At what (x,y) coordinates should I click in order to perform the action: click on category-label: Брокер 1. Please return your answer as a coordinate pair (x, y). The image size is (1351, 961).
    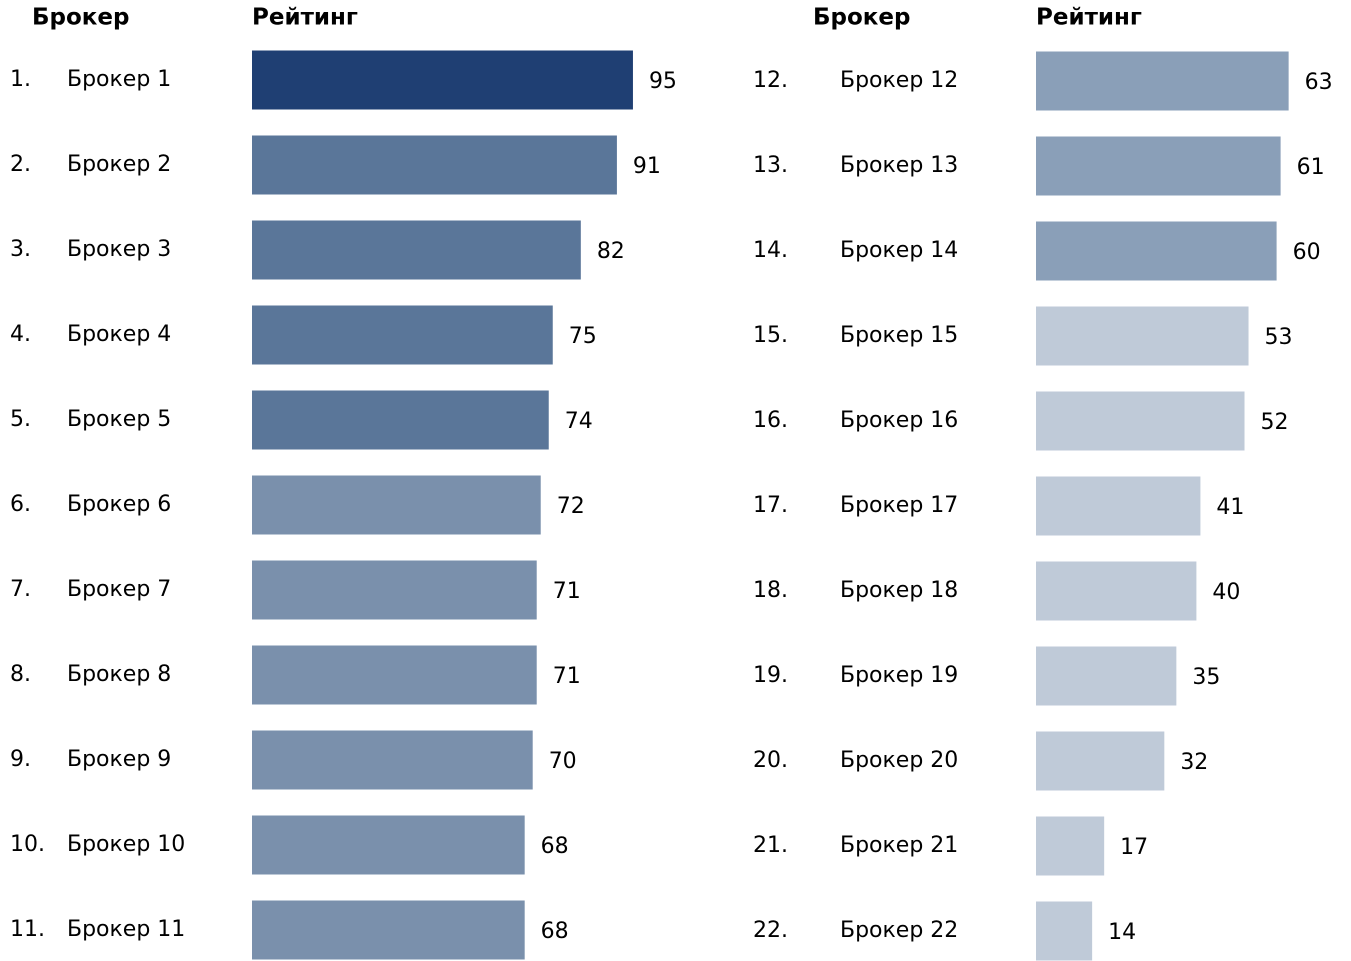
    Looking at the image, I should click on (119, 79).